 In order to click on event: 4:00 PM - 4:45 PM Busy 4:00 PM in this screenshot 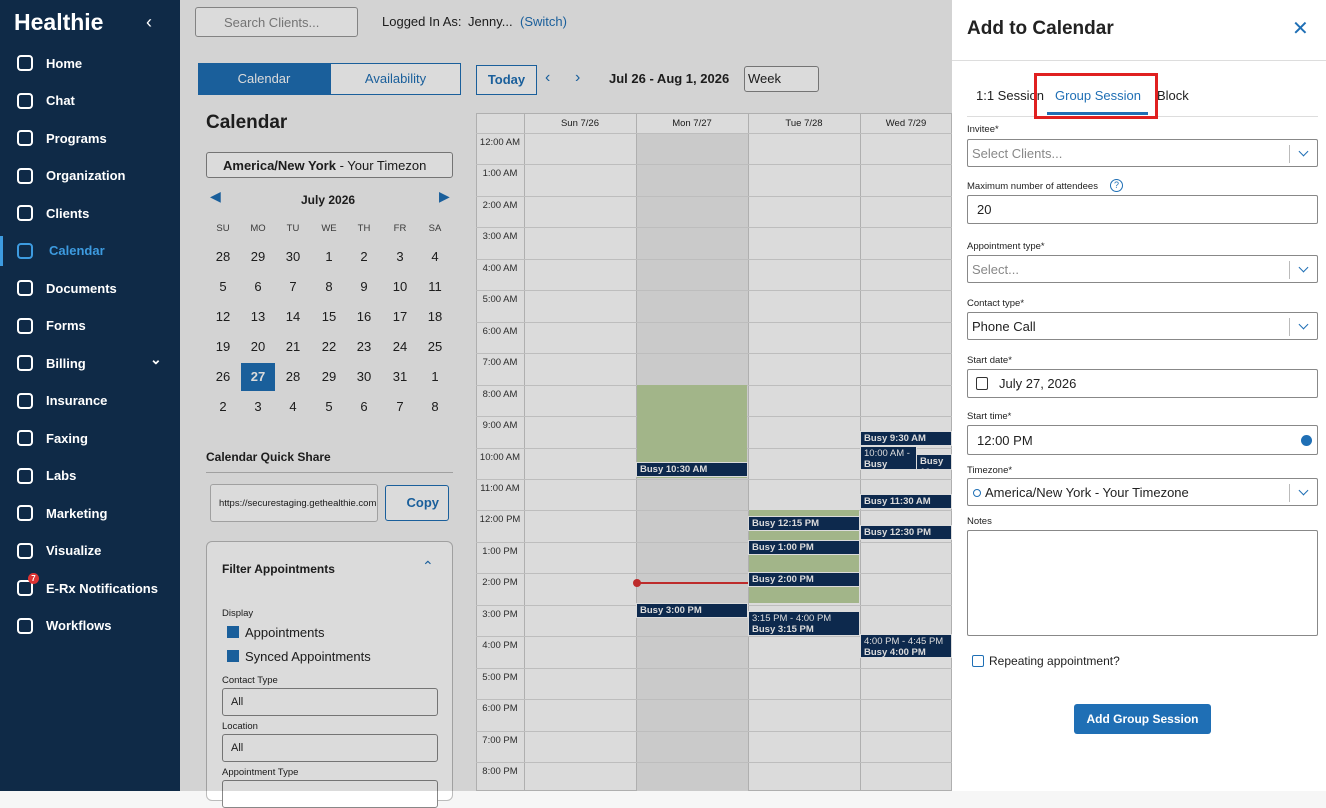, I will do `click(906, 646)`.